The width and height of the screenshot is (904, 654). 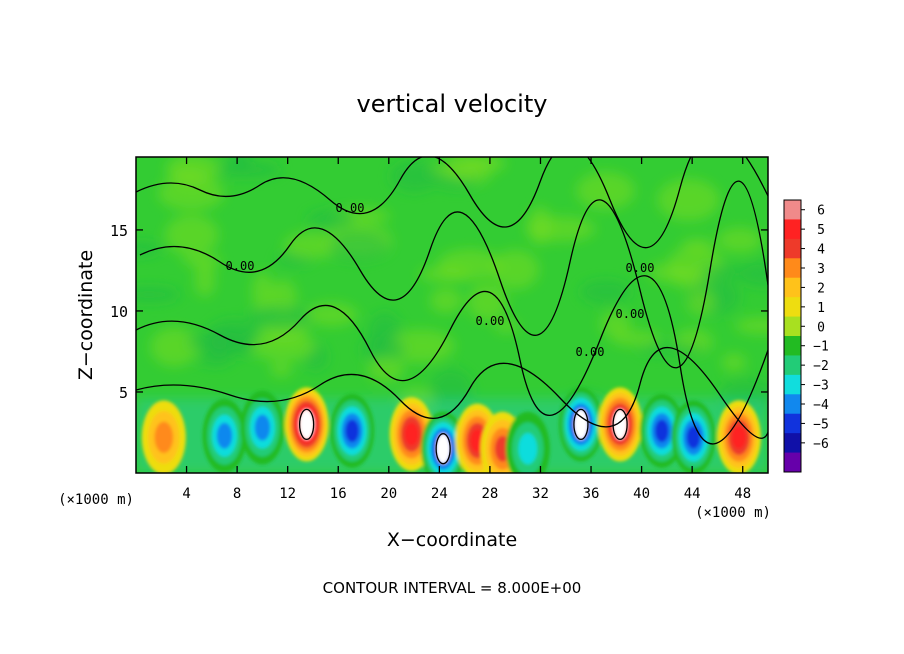 I want to click on x-tick-label: 44, so click(x=692, y=494).